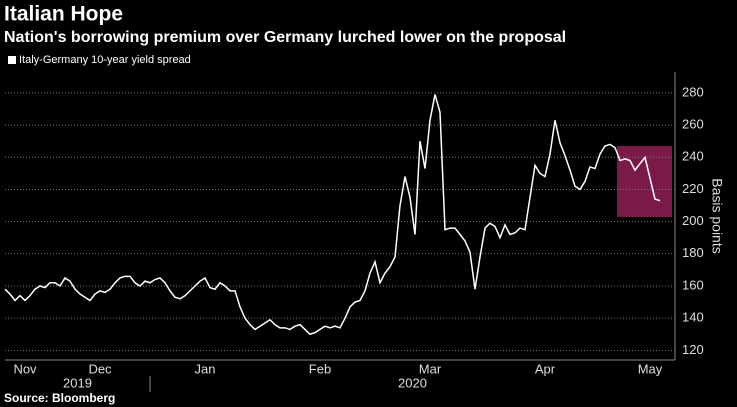 The height and width of the screenshot is (407, 737). I want to click on year-label: 2020, so click(412, 382).